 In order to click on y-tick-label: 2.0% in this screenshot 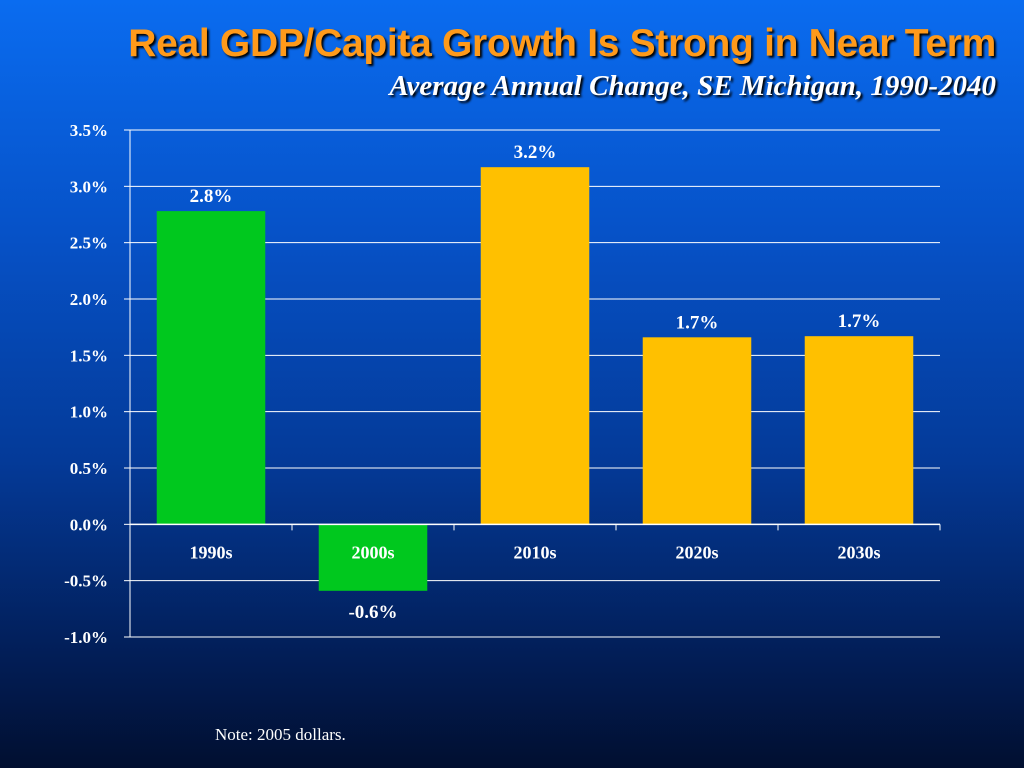, I will do `click(89, 299)`.